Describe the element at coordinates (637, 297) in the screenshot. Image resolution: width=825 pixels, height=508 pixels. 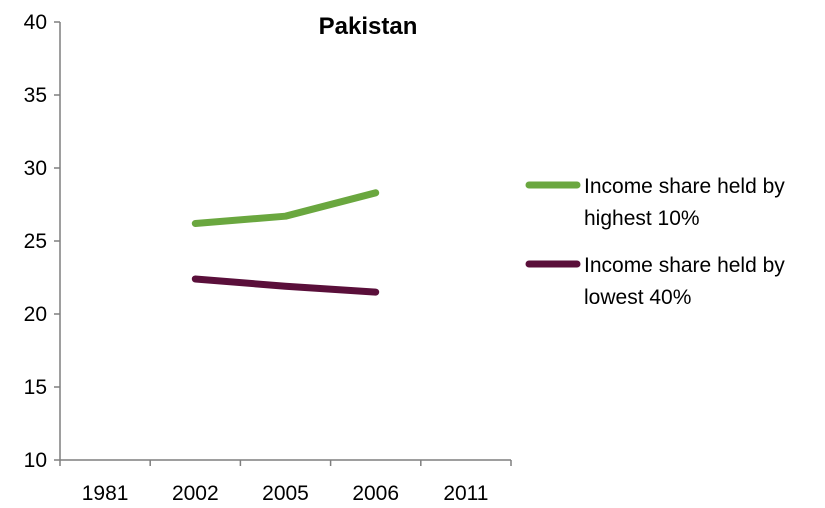
I see `legend-label: lowest 40%` at that location.